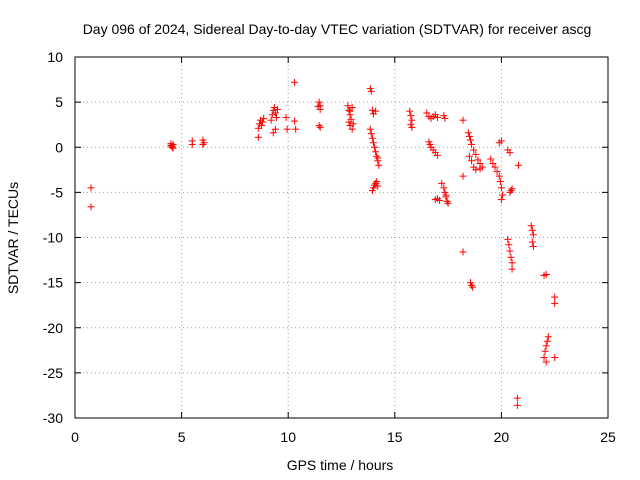 This screenshot has height=480, width=640. Describe the element at coordinates (59, 147) in the screenshot. I see `y-tick-label: 0` at that location.